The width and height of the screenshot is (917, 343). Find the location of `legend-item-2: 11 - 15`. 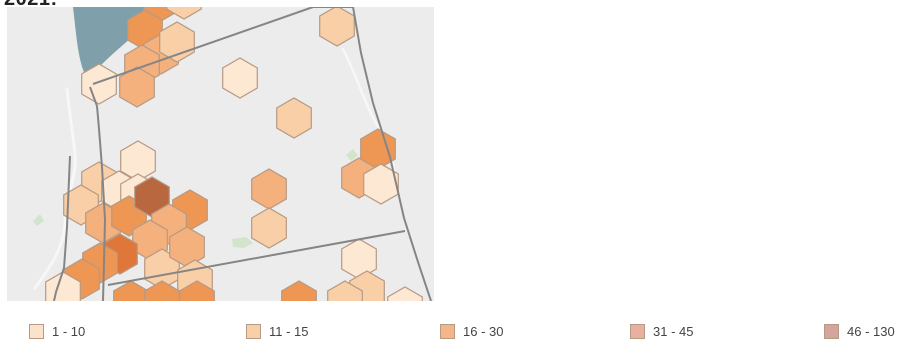

legend-item-2: 11 - 15 is located at coordinates (277, 331).